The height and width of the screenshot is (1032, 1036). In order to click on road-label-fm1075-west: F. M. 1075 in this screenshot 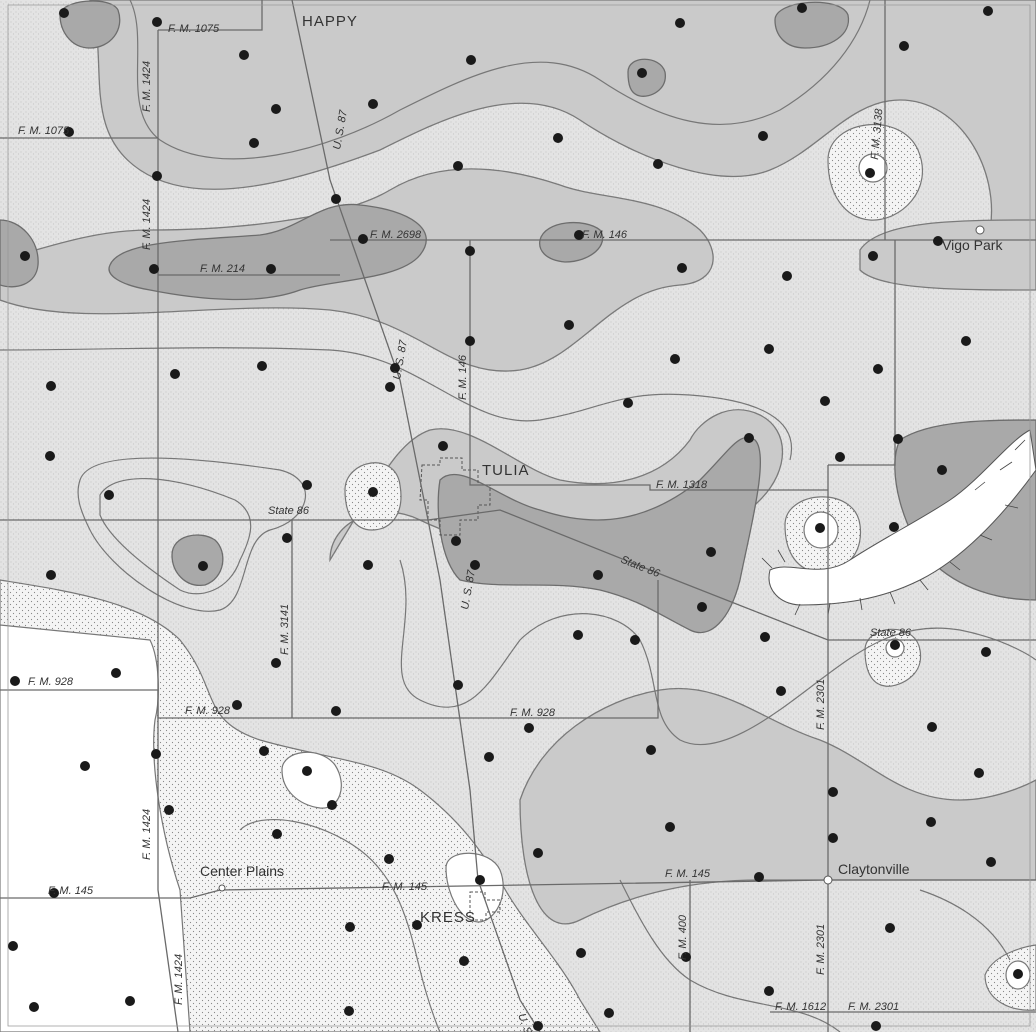, I will do `click(44, 131)`.